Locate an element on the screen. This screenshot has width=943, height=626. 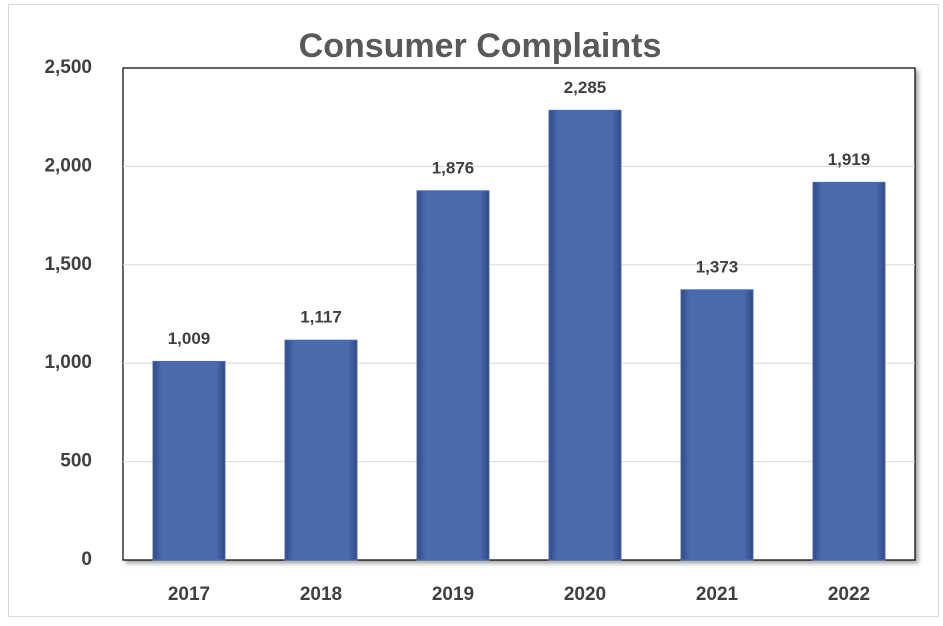
x-tick-label: 2022 is located at coordinates (849, 594).